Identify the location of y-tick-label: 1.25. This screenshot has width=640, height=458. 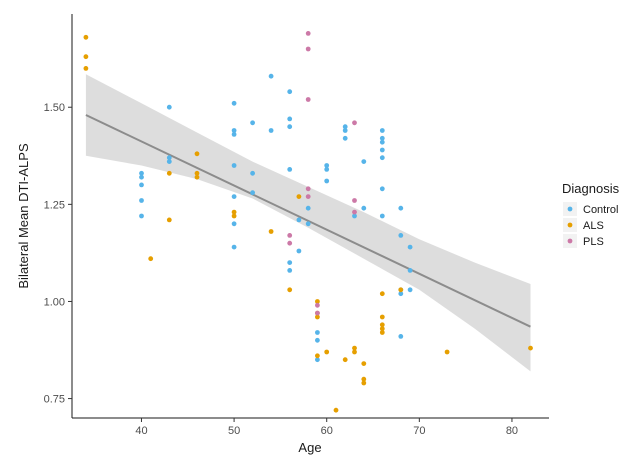
(54, 205).